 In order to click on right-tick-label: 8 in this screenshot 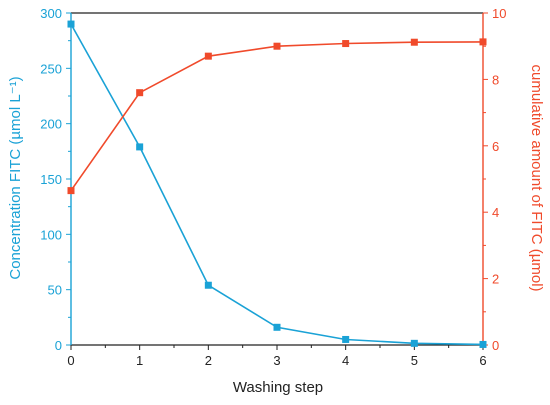, I will do `click(495, 79)`.